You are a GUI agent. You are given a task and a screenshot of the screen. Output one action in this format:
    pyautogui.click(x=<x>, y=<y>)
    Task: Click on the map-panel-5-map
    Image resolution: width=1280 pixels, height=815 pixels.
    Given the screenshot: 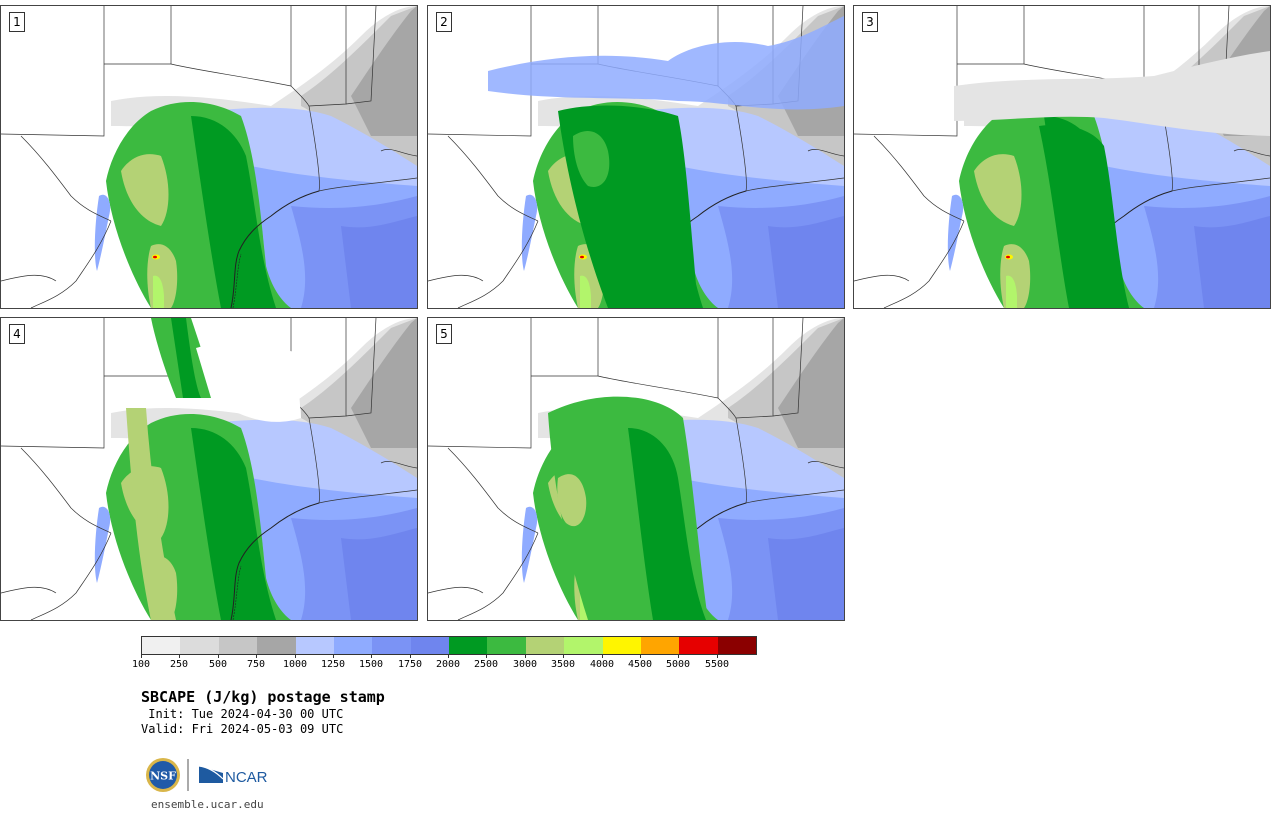 What is the action you would take?
    pyautogui.click(x=636, y=469)
    